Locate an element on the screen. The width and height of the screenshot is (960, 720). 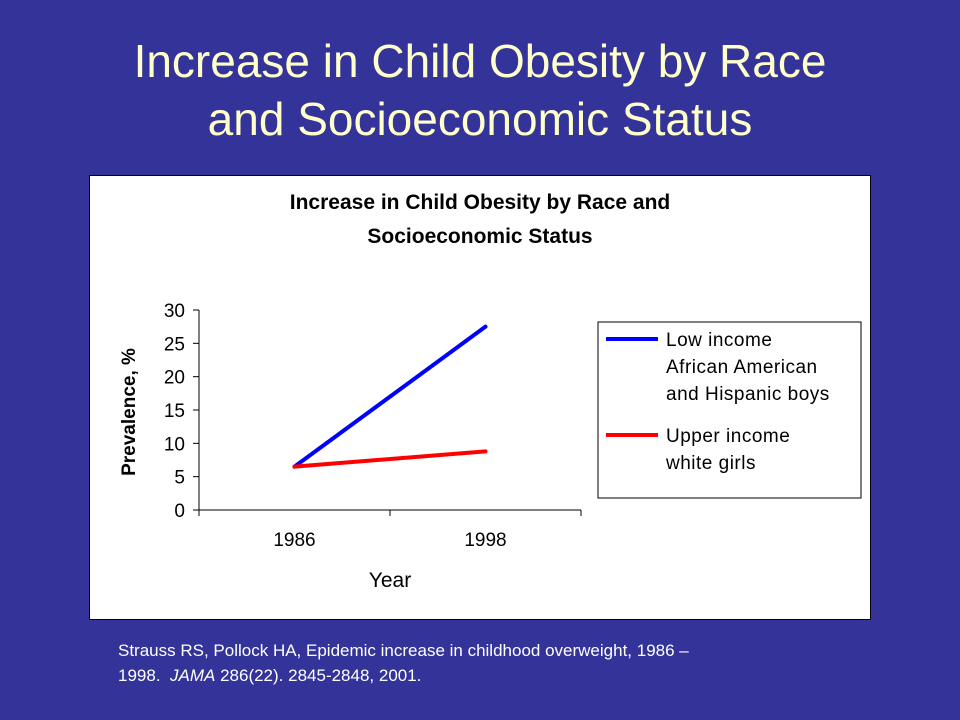
legend-box is located at coordinates (729, 410).